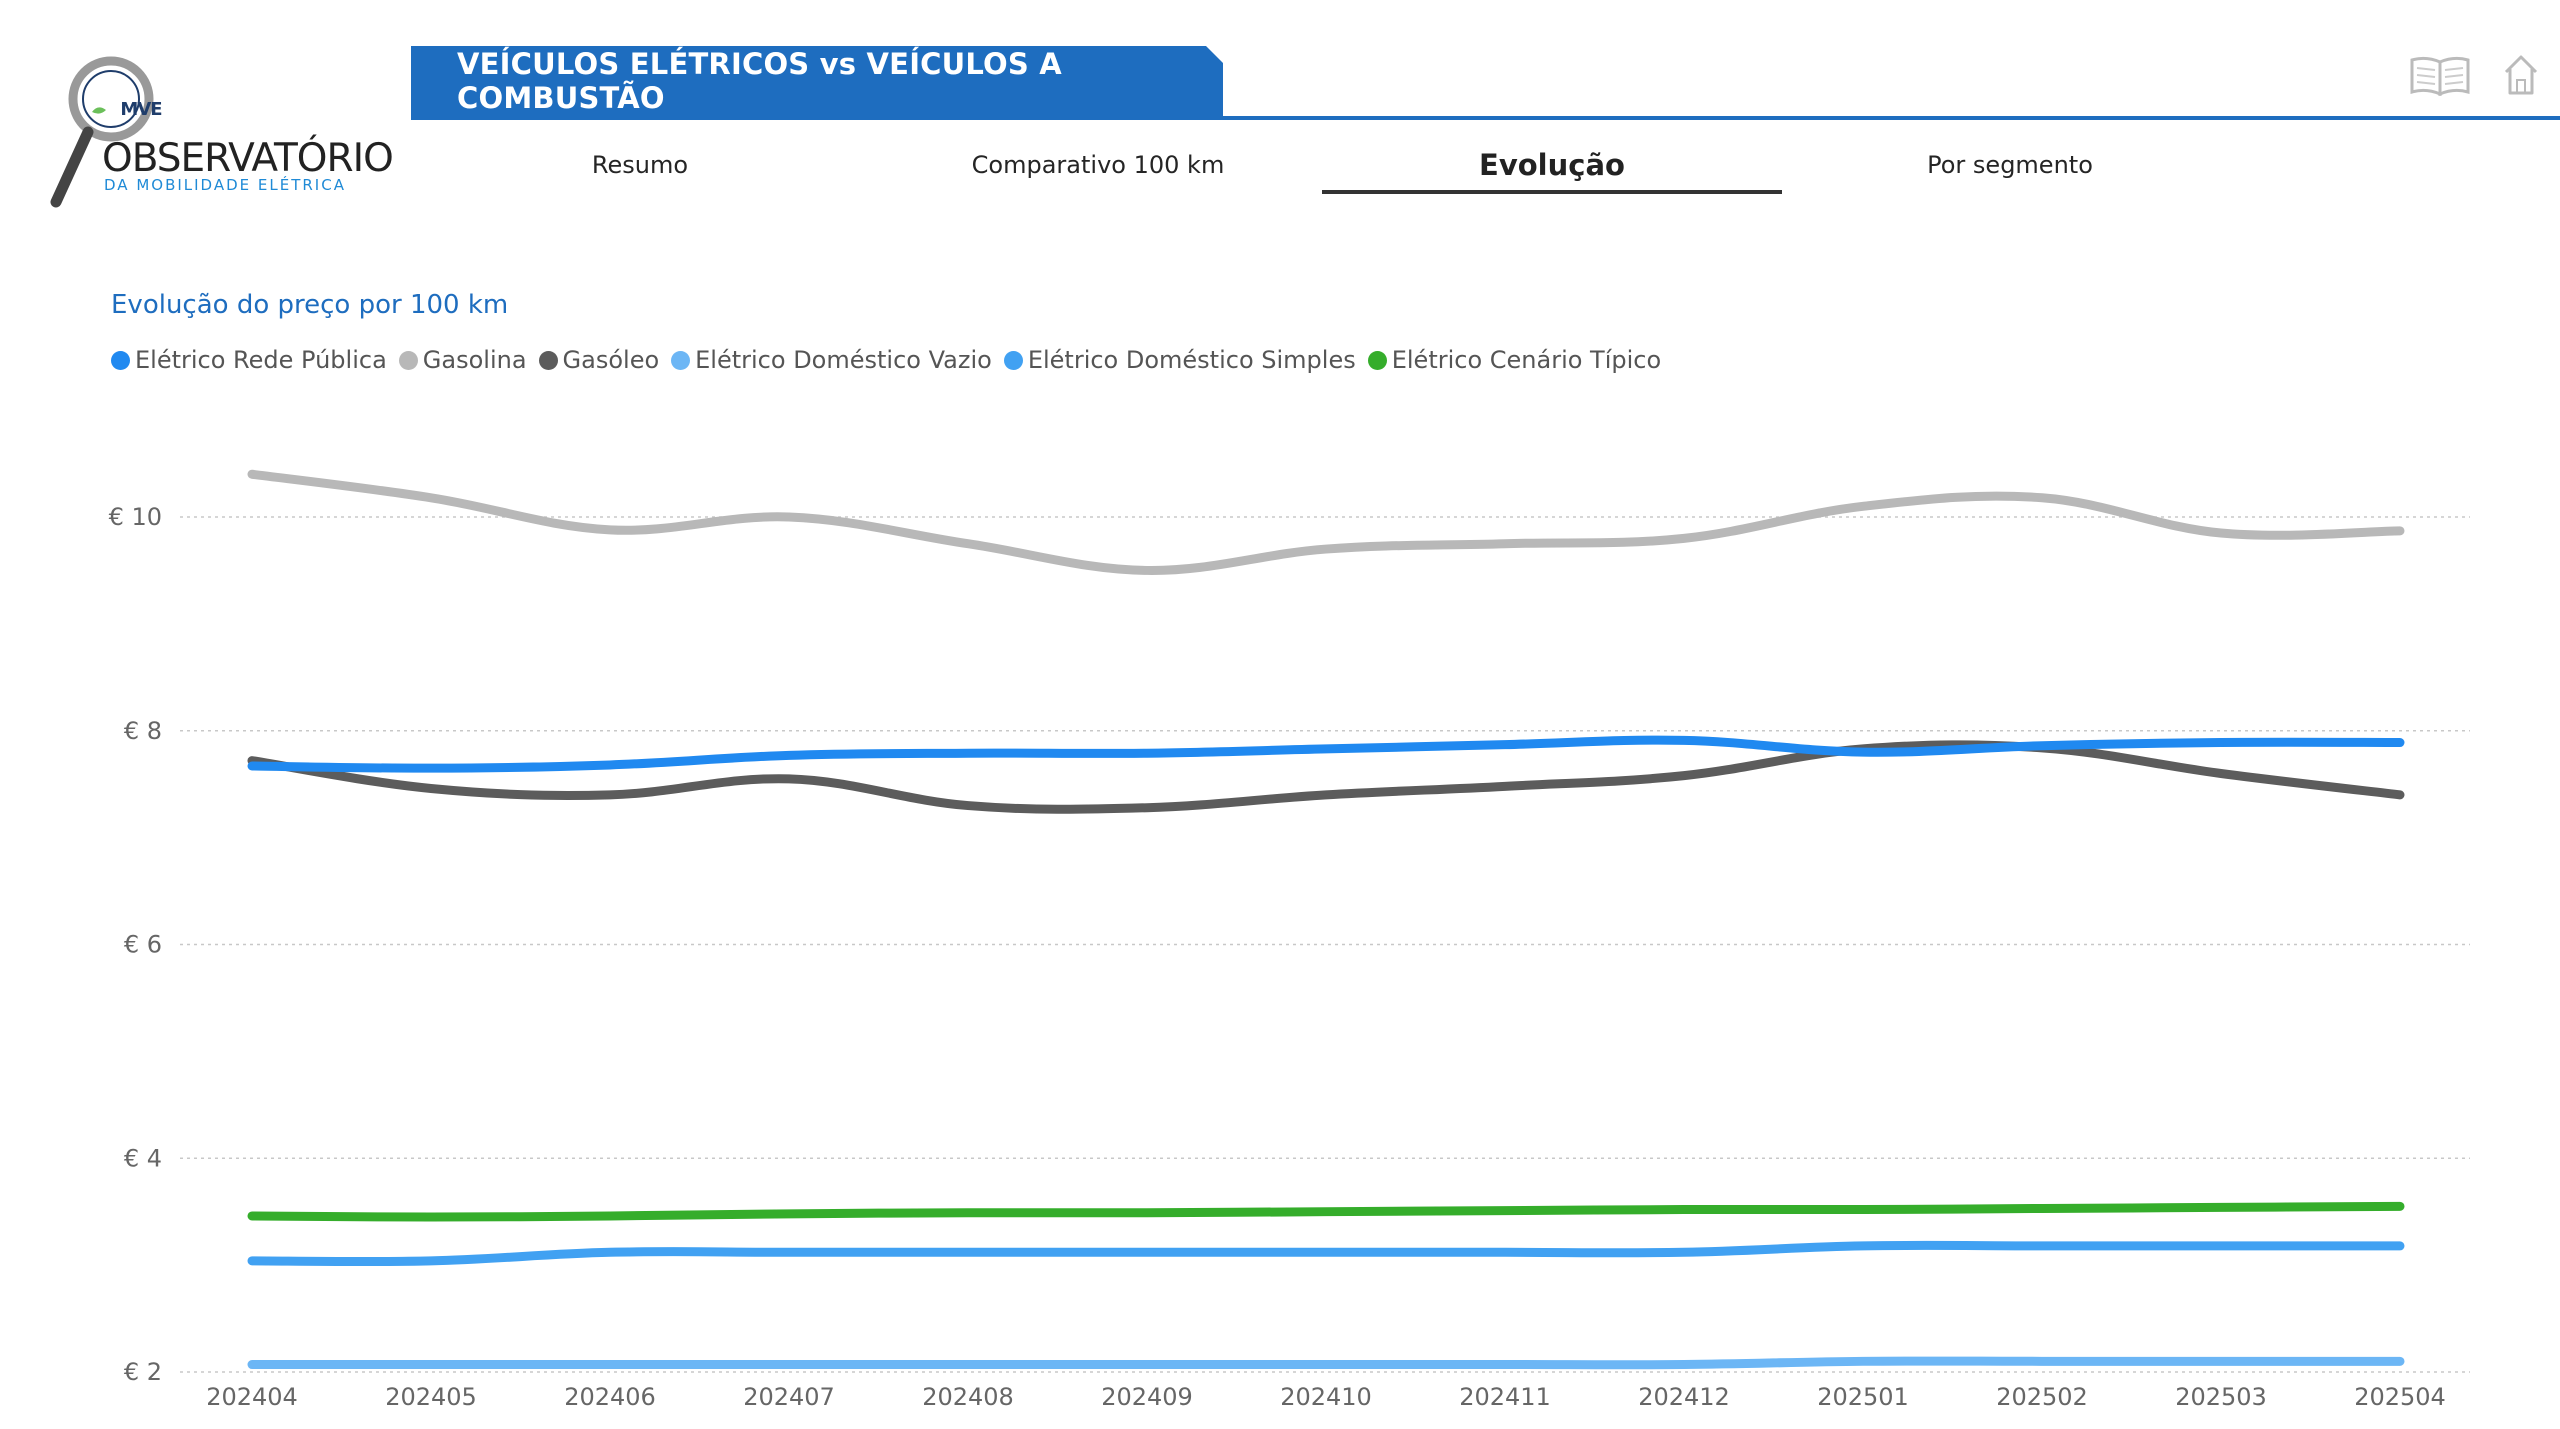 This screenshot has height=1429, width=2560. I want to click on y-tick-label: € 6, so click(143, 945).